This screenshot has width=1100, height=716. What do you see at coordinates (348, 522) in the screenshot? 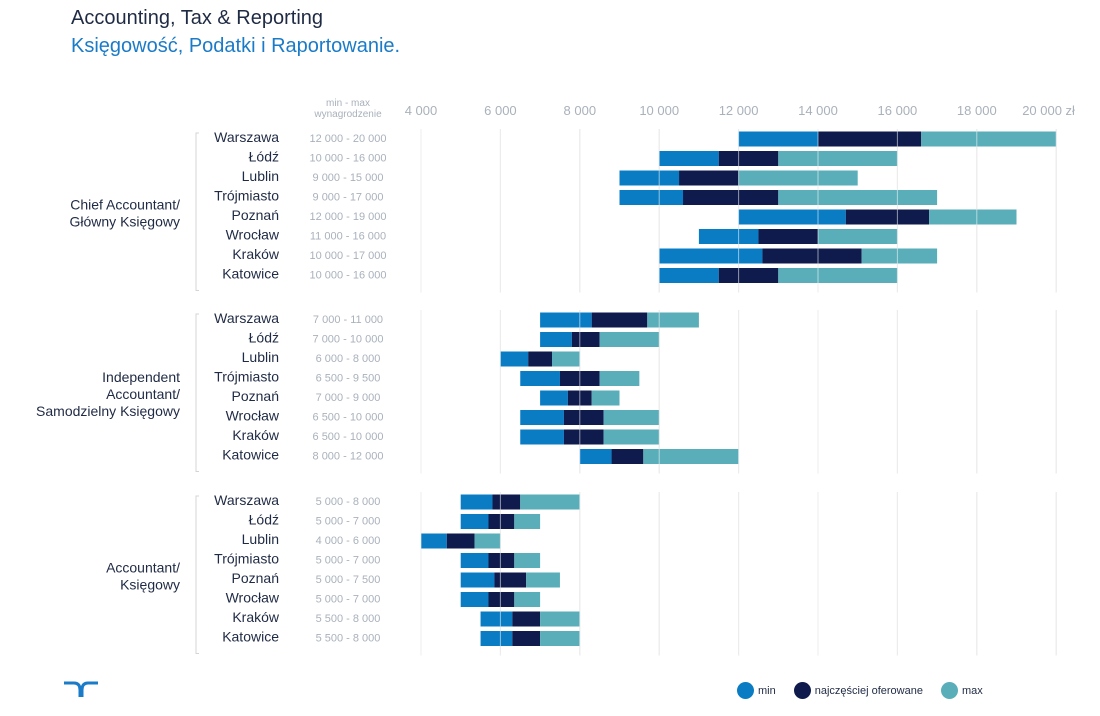
I see `range-label: 5 000 - 7 000` at bounding box center [348, 522].